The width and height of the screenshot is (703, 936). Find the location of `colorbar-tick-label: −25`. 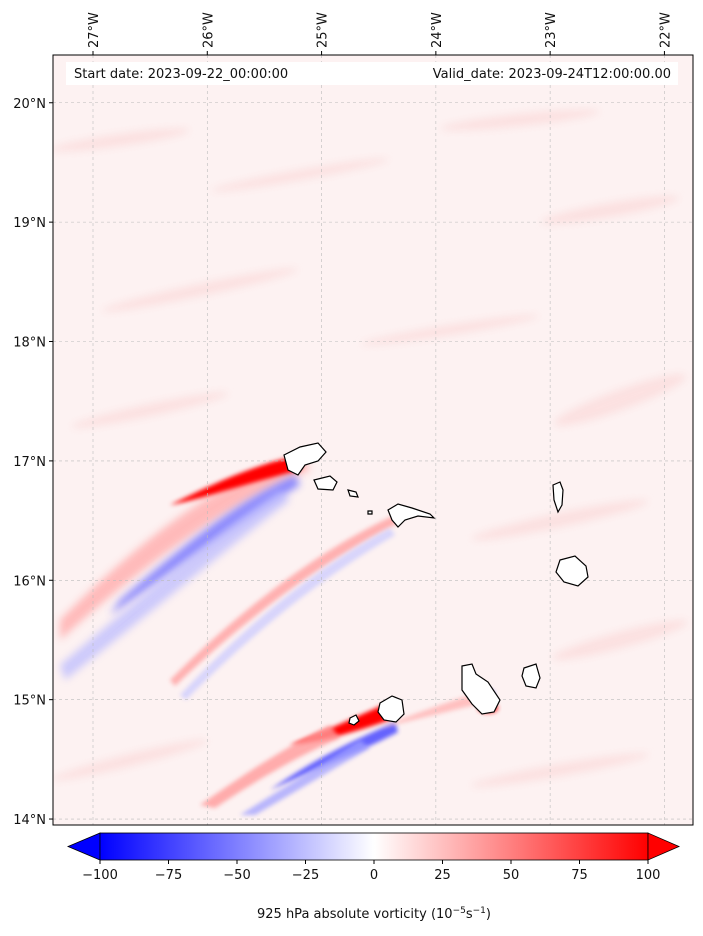

colorbar-tick-label: −25 is located at coordinates (305, 875).